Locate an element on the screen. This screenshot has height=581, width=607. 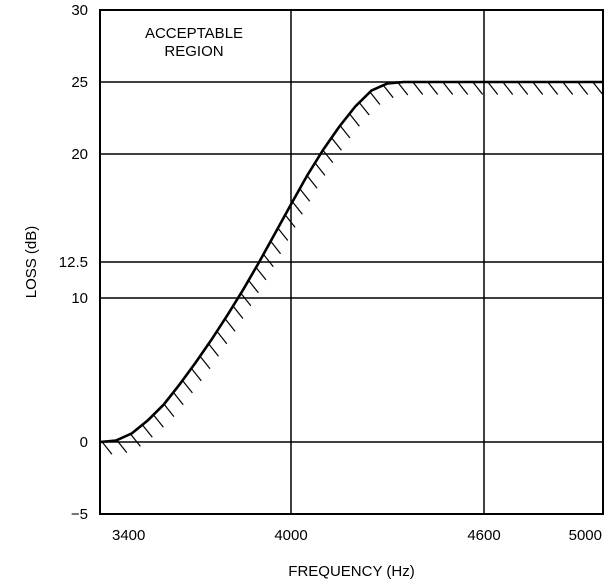
y-tick-label: 20 is located at coordinates (79, 154).